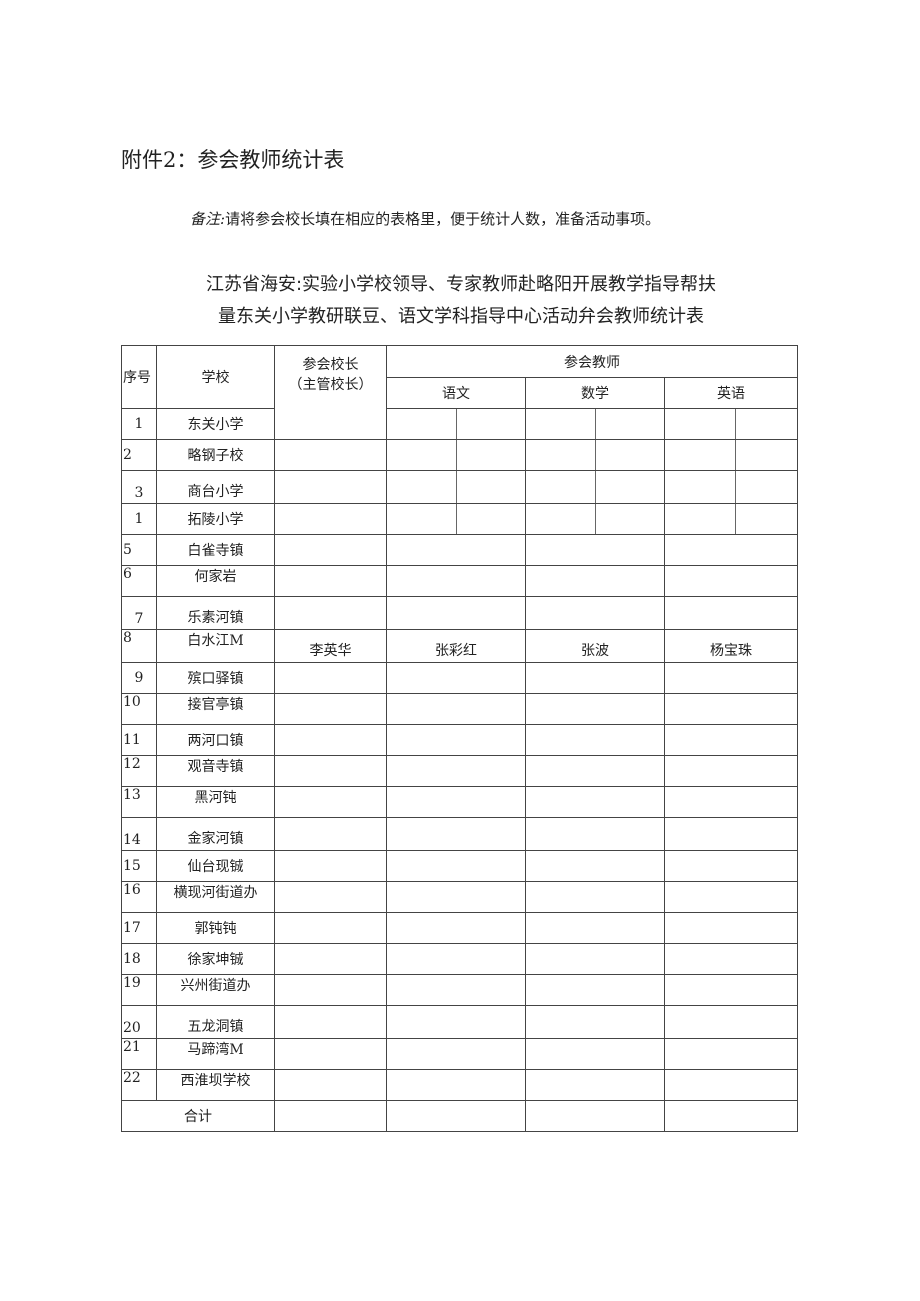 The image size is (920, 1301). Describe the element at coordinates (700, 455) in the screenshot. I see `english-cell-a` at that location.